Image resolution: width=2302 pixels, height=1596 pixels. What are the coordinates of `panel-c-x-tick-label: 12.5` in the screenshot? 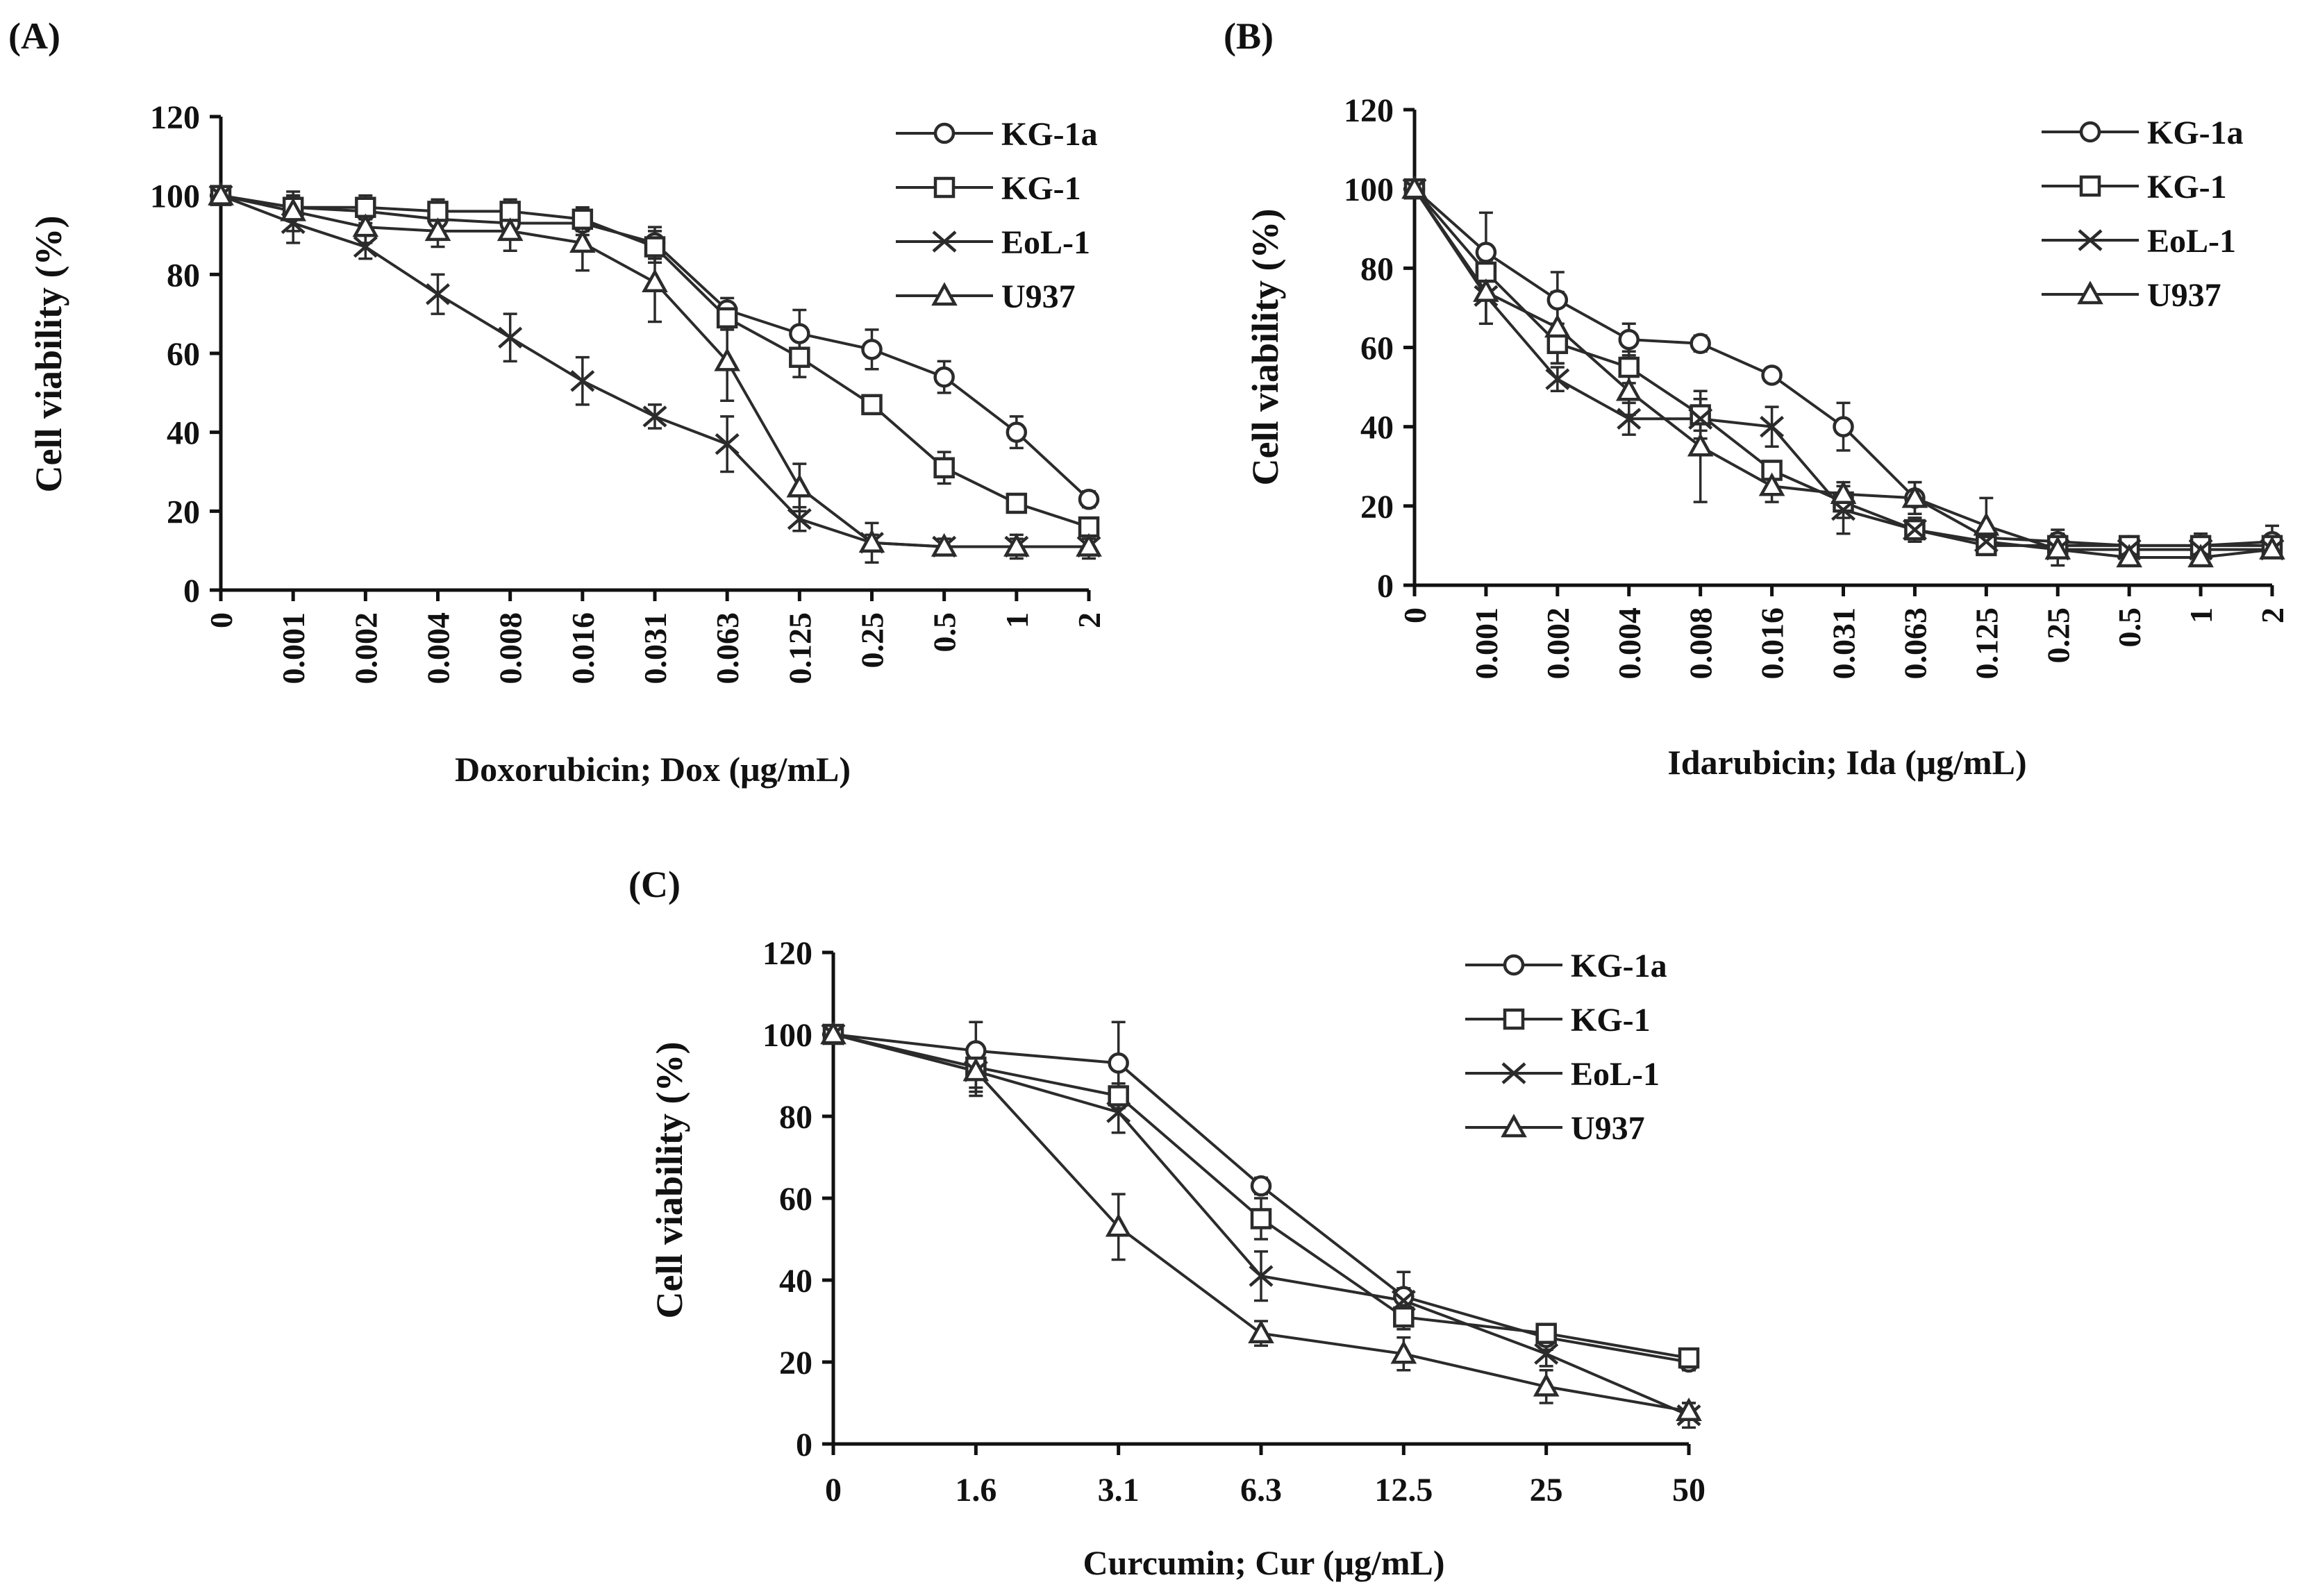 It's located at (1403, 1490).